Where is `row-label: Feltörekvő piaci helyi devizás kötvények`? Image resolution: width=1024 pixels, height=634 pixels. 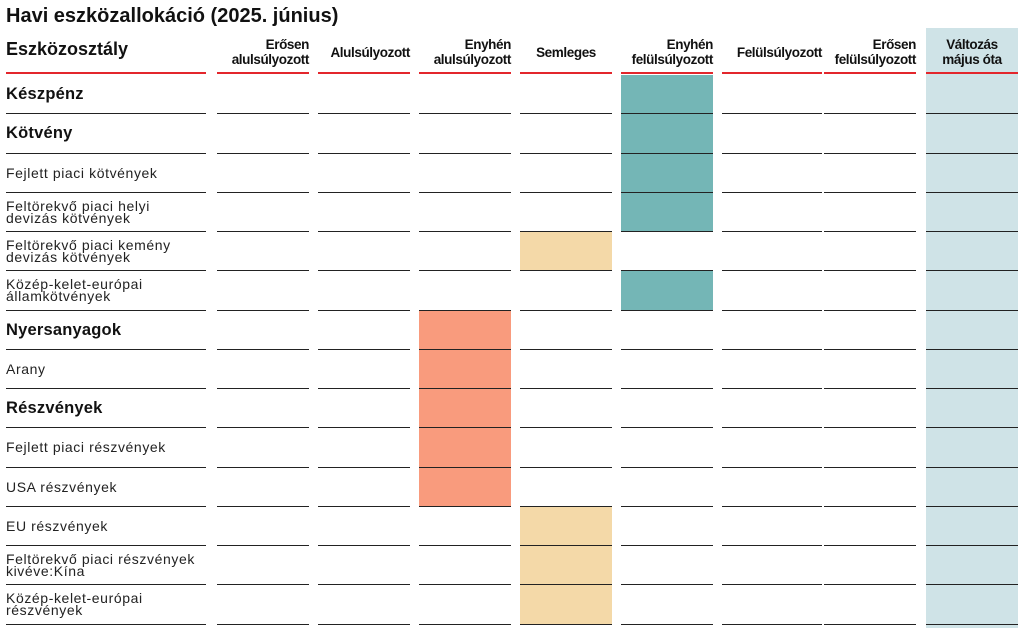
row-label: Feltörekvő piaci helyi devizás kötvények is located at coordinates (78, 211).